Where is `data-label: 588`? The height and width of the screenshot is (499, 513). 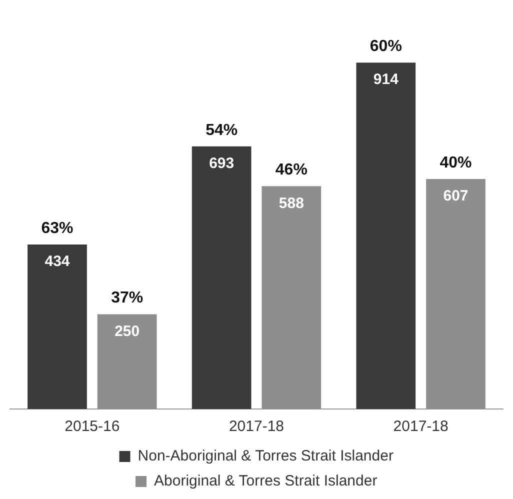
data-label: 588 is located at coordinates (291, 203).